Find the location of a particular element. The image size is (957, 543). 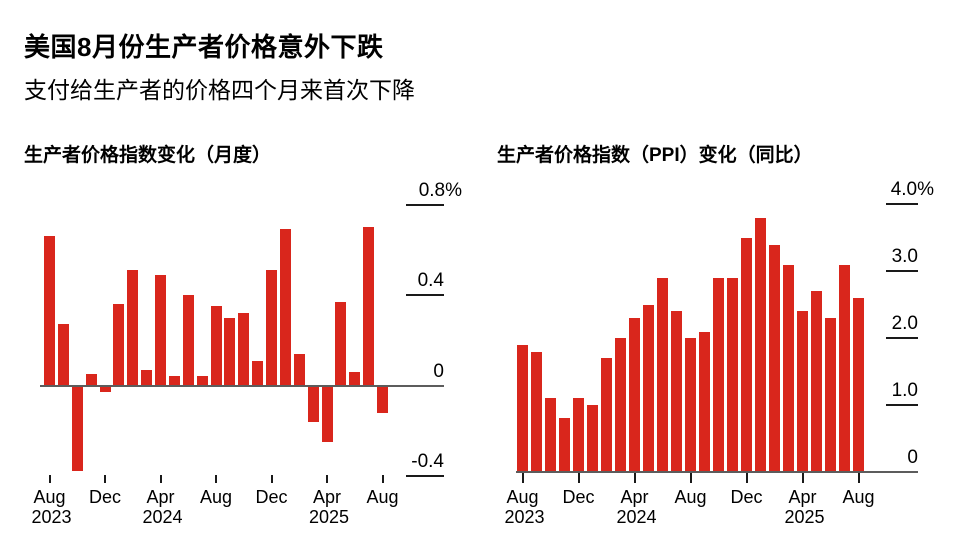

y-axis-label: 0.4 is located at coordinates (430, 280).